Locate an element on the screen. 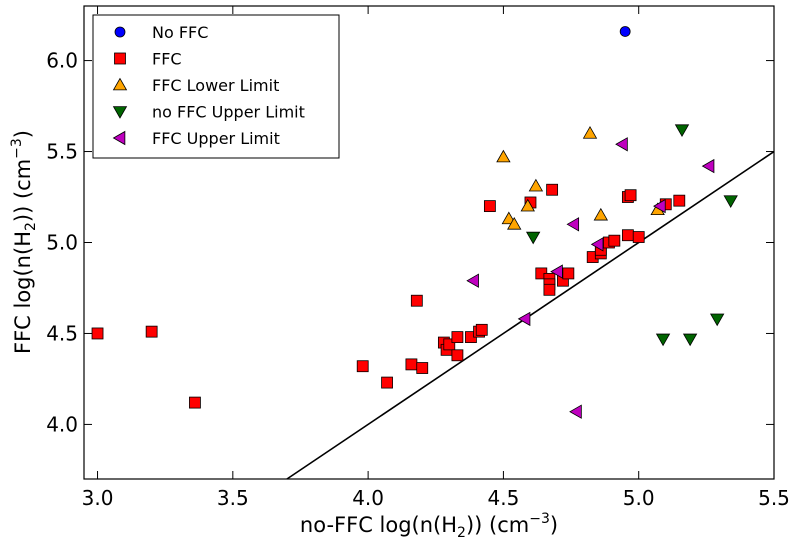  y-tick-label: 5.0 is located at coordinates (62, 243).